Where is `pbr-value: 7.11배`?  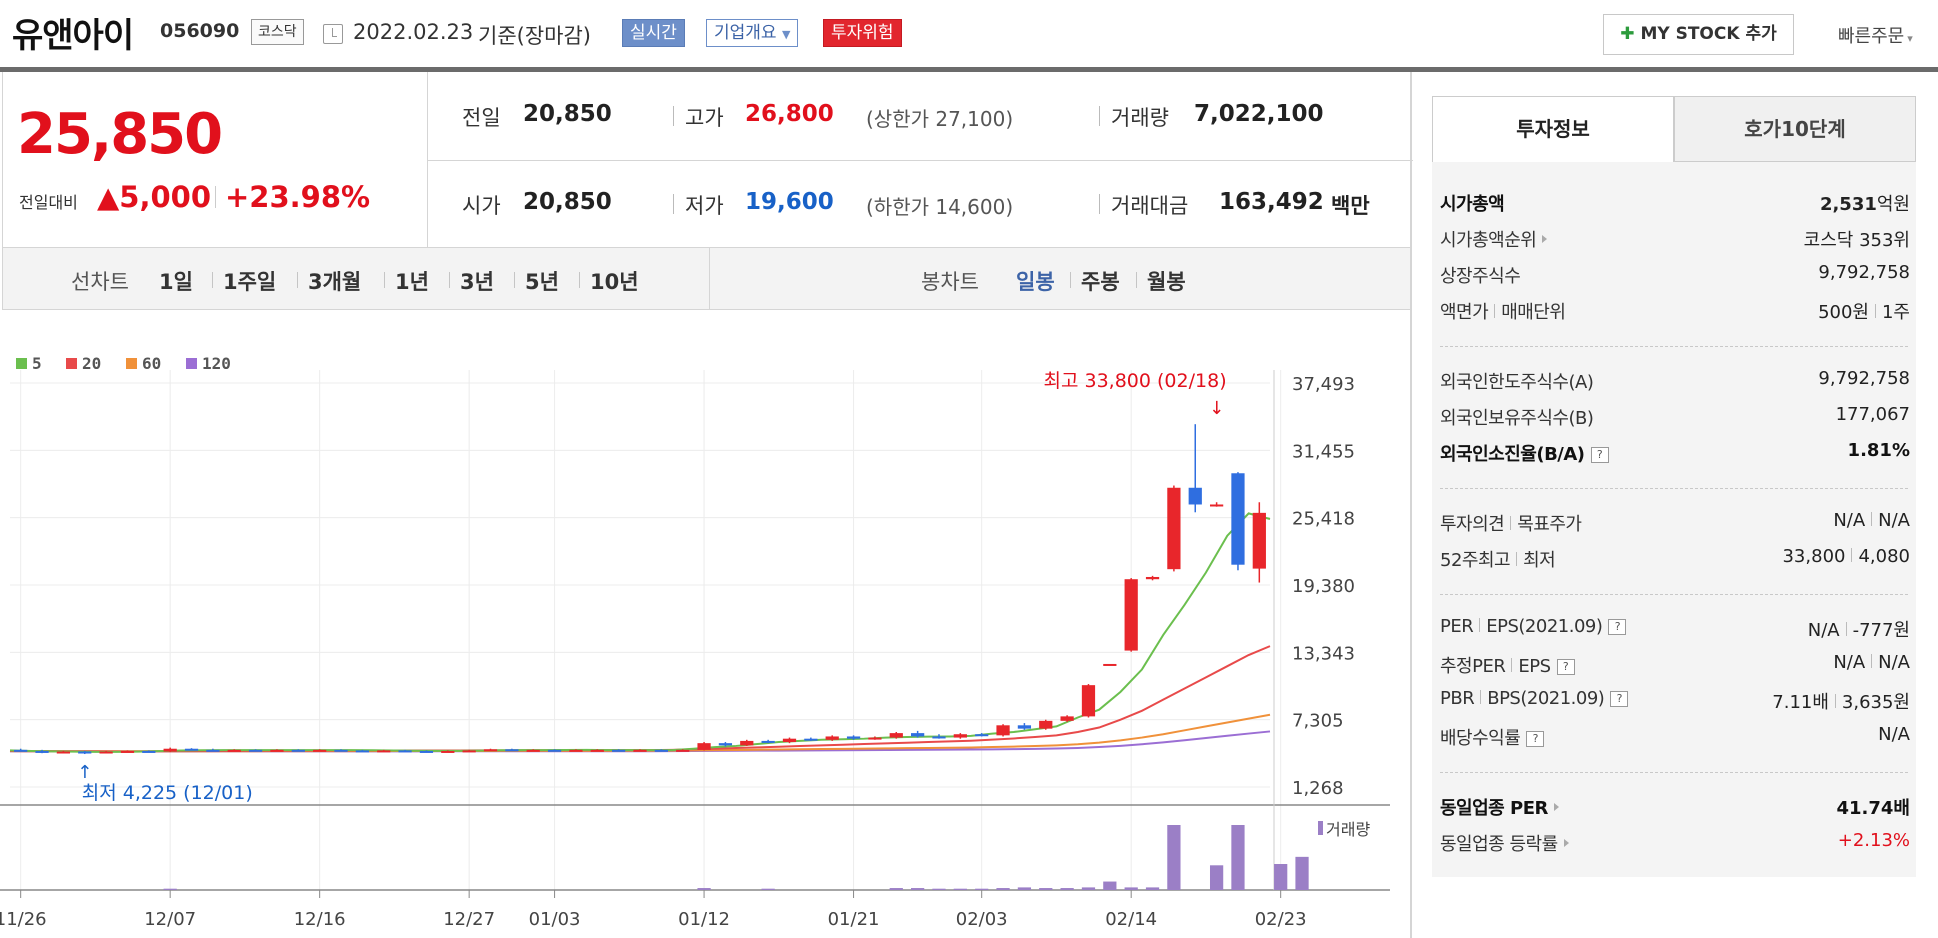
pbr-value: 7.11배 is located at coordinates (1800, 702).